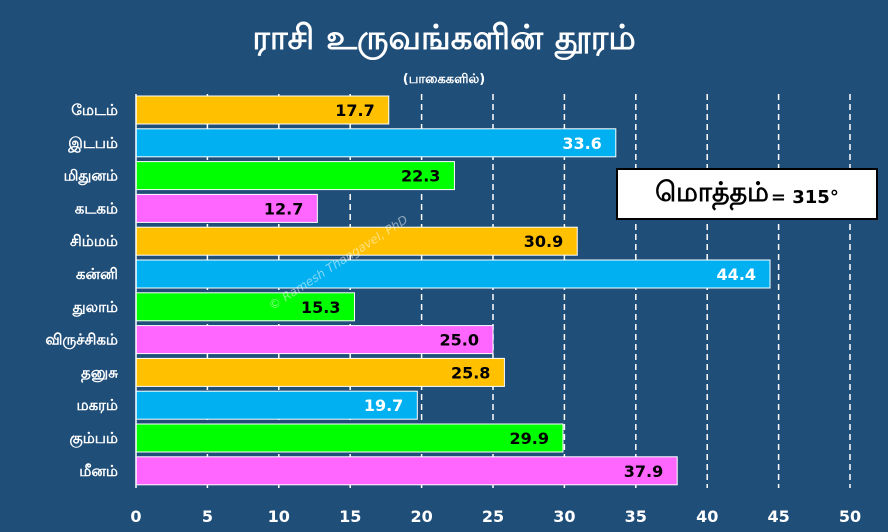 Image resolution: width=888 pixels, height=532 pixels. What do you see at coordinates (444, 79) in the screenshot?
I see `chart-subtitle: (பாகைகளில்)` at bounding box center [444, 79].